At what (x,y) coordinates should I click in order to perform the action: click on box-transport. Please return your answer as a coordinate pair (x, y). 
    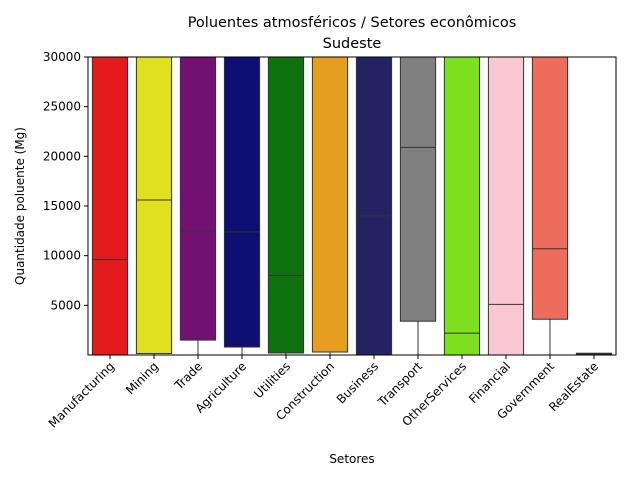
    Looking at the image, I should click on (418, 205).